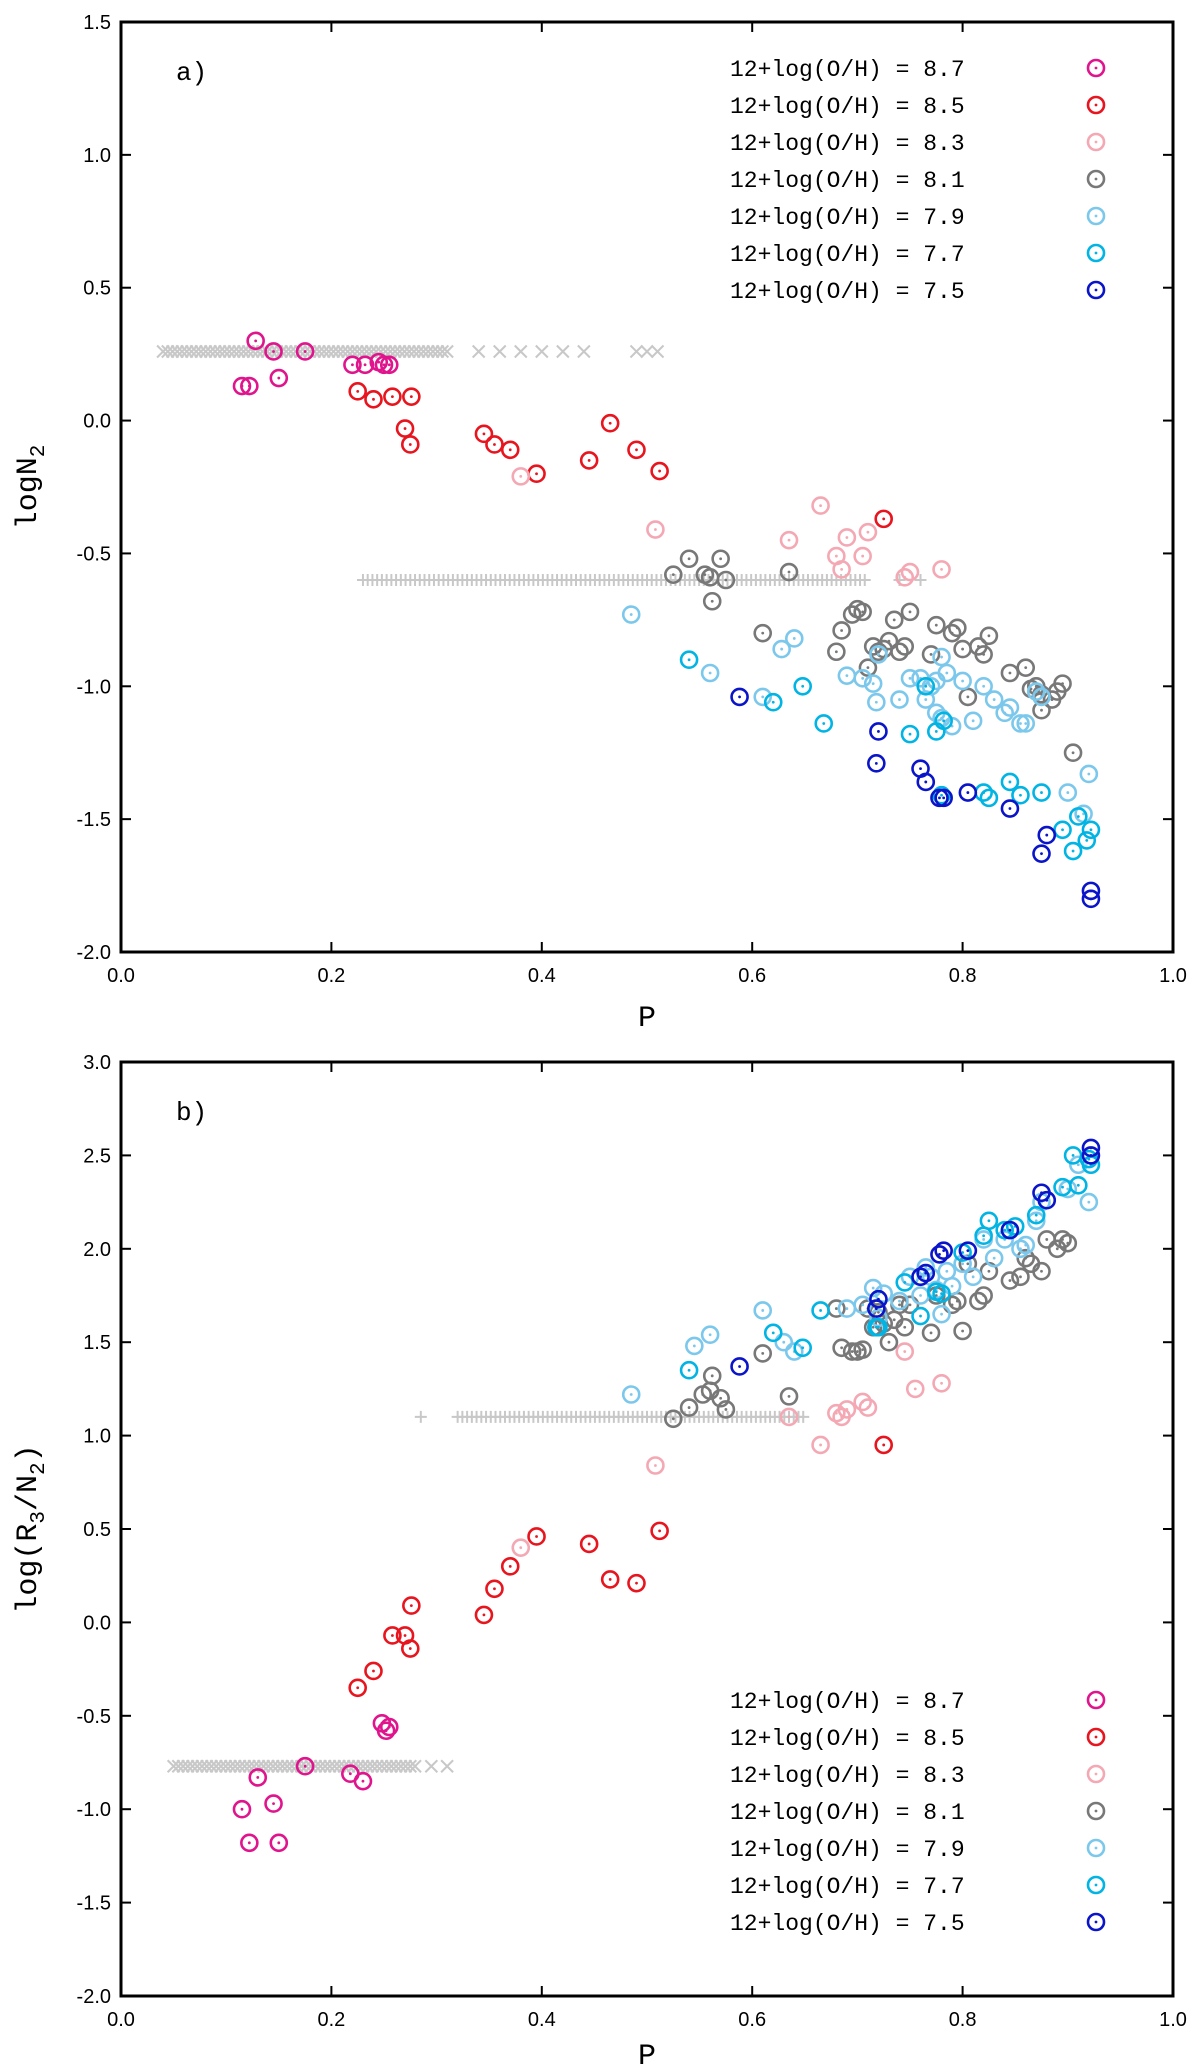 Image resolution: width=1200 pixels, height=2071 pixels. What do you see at coordinates (847, 218) in the screenshot?
I see `legend-label: 12+log(O/H) = 7.9` at bounding box center [847, 218].